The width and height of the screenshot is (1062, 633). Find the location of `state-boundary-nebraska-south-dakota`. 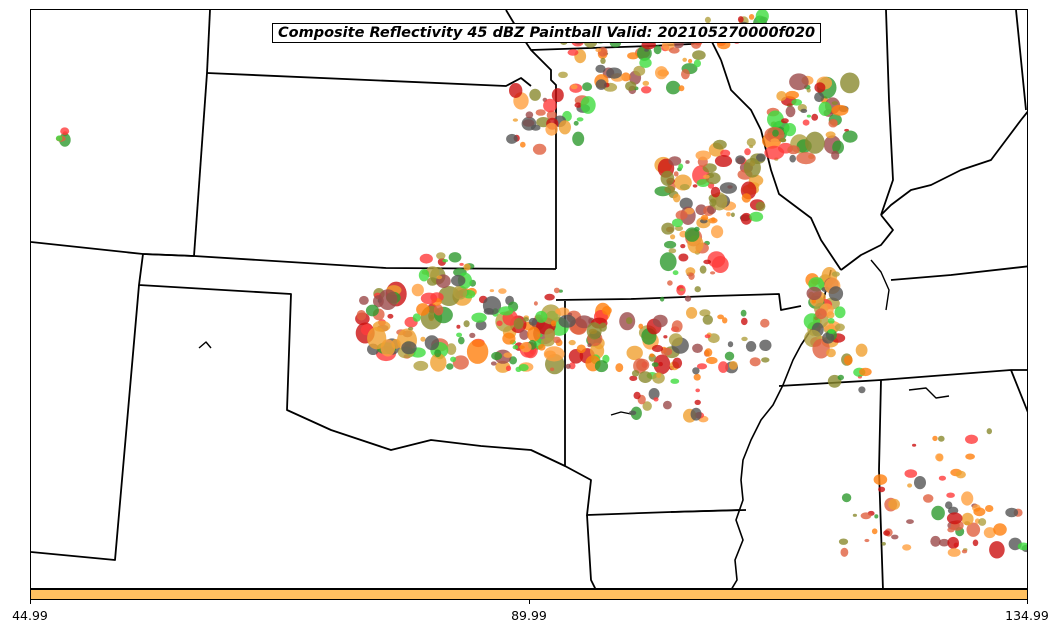

state-boundary-nebraska-south-dakota is located at coordinates (369, 79).